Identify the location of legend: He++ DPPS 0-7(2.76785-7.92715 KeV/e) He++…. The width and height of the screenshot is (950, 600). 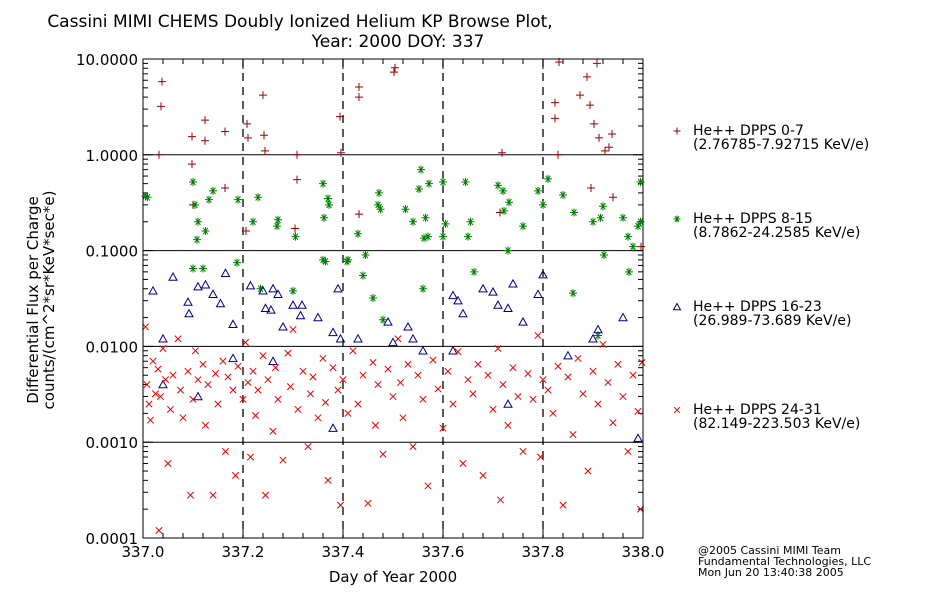
(770, 277).